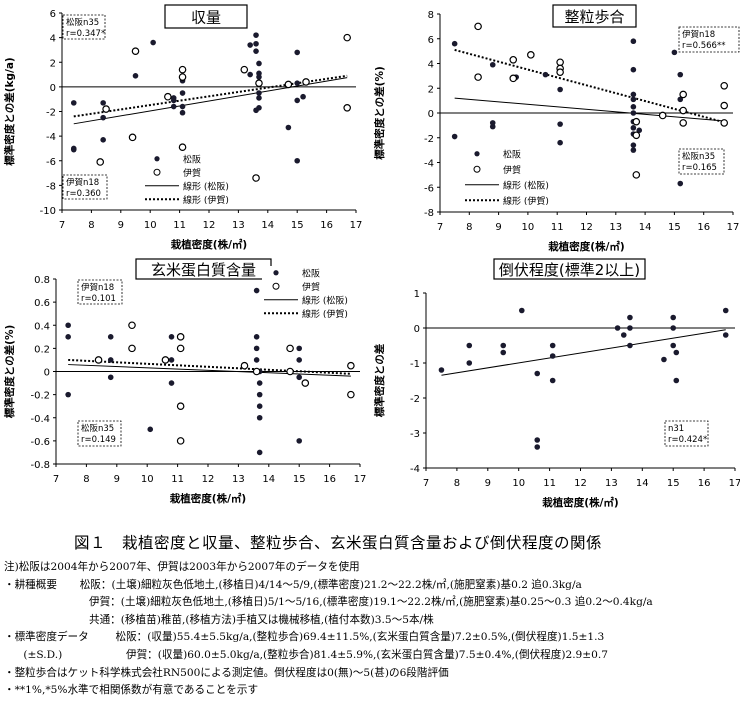 The width and height of the screenshot is (740, 723). I want to click on y-axis-label: 標準密度との差, so click(379, 380).